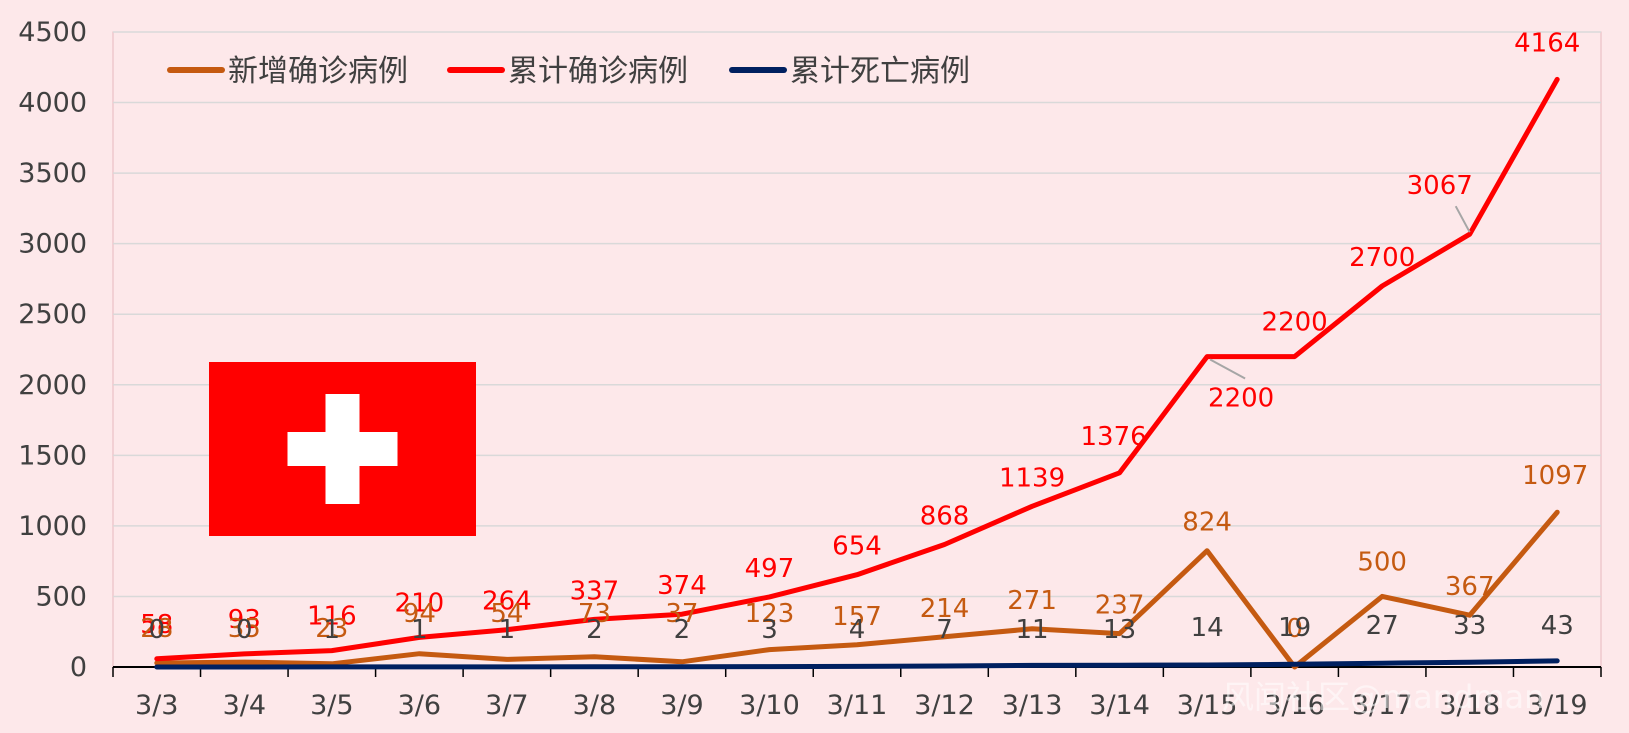 This screenshot has height=733, width=1629. Describe the element at coordinates (318, 71) in the screenshot. I see `legend-label-new-cases: 新增确诊病例` at that location.